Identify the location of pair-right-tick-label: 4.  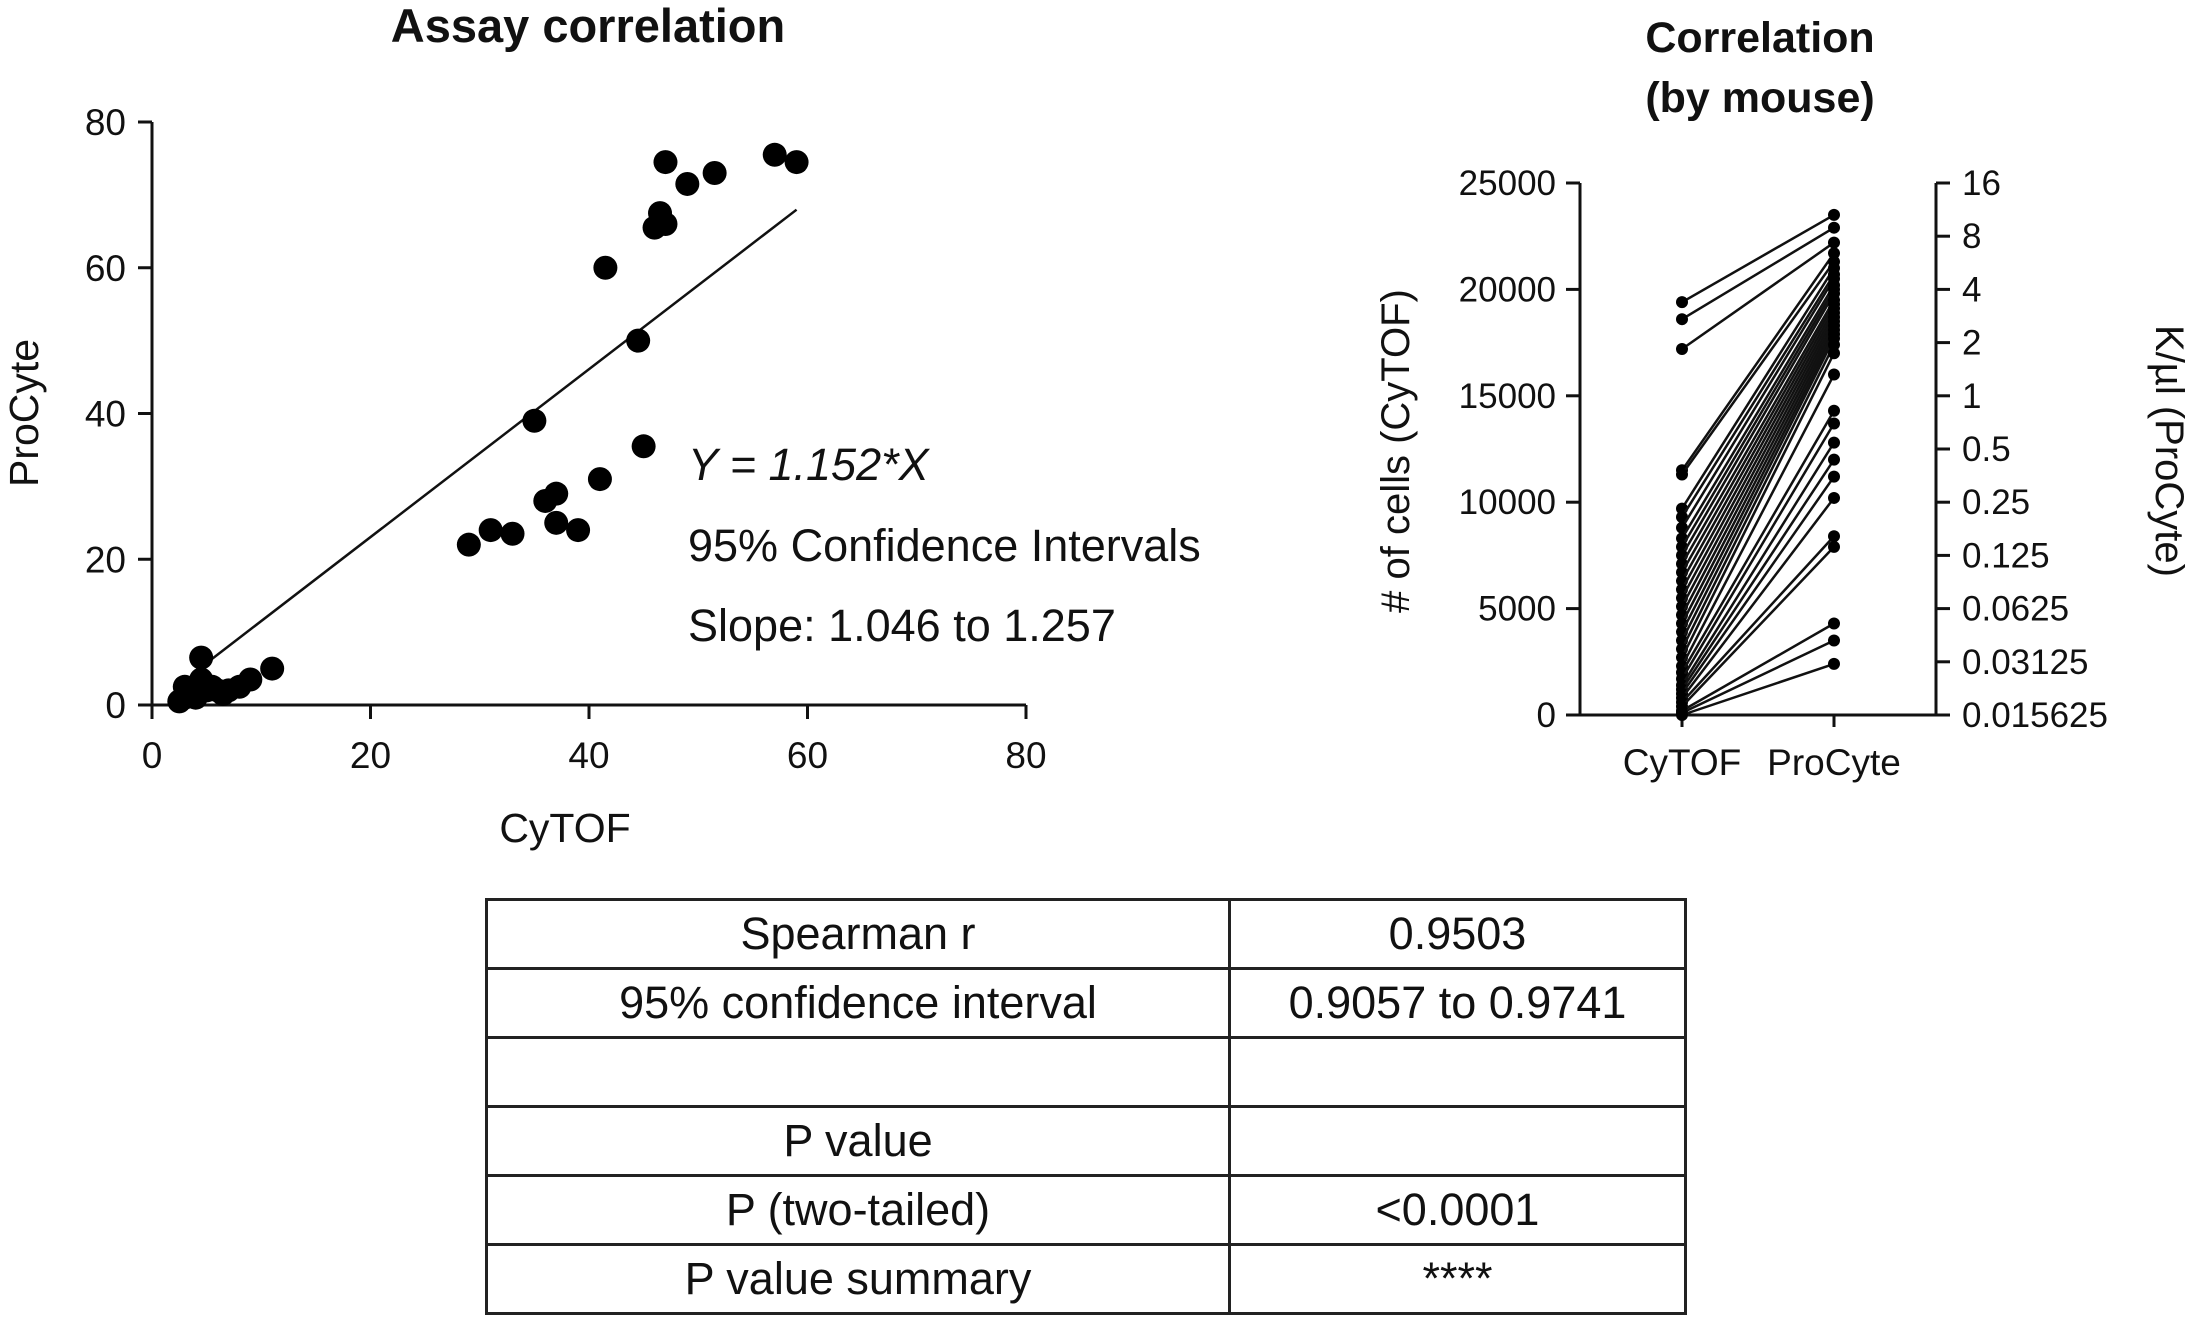
(1971, 289).